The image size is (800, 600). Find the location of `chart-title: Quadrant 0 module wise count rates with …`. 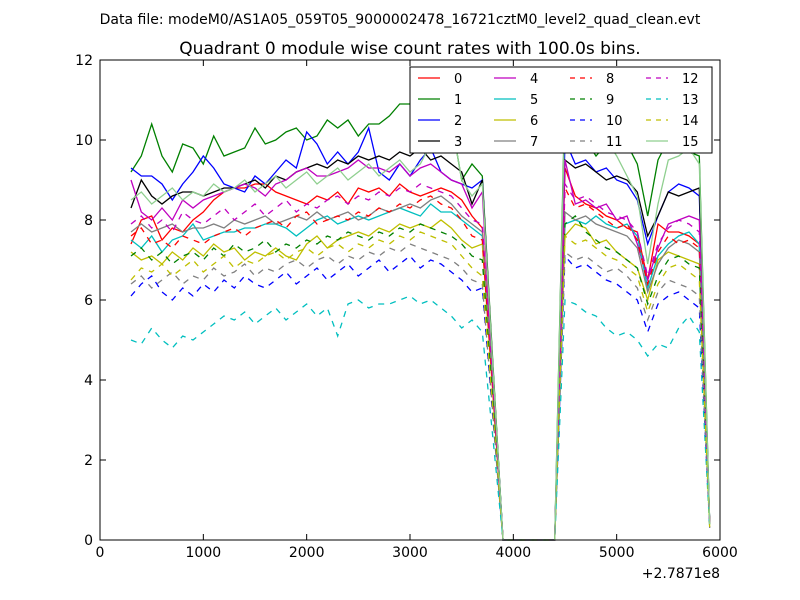

chart-title: Quadrant 0 module wise count rates with … is located at coordinates (409, 49).